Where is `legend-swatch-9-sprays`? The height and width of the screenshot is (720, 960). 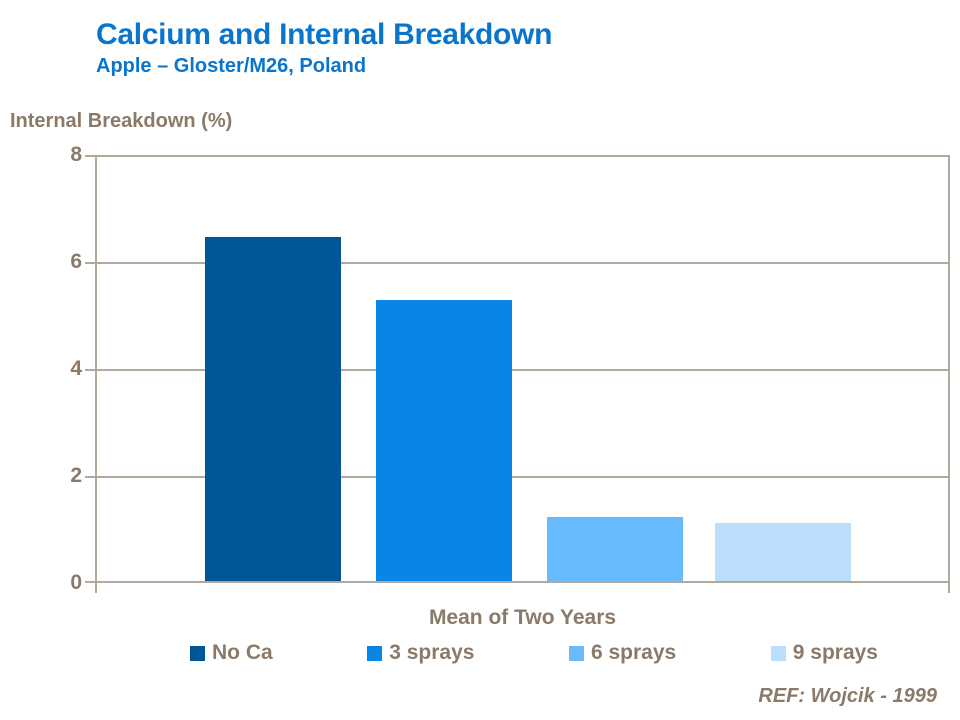 legend-swatch-9-sprays is located at coordinates (778, 653).